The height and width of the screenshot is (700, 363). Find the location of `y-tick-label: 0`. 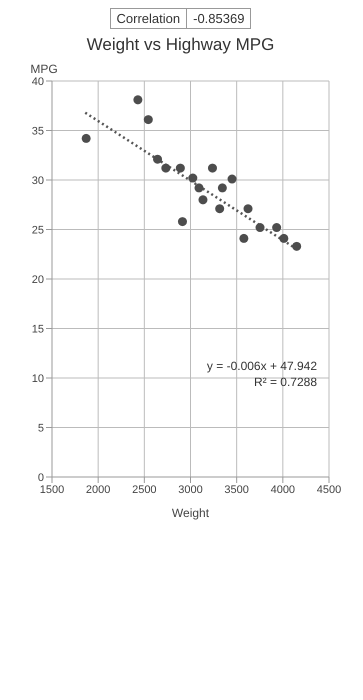

y-tick-label: 0 is located at coordinates (41, 478).